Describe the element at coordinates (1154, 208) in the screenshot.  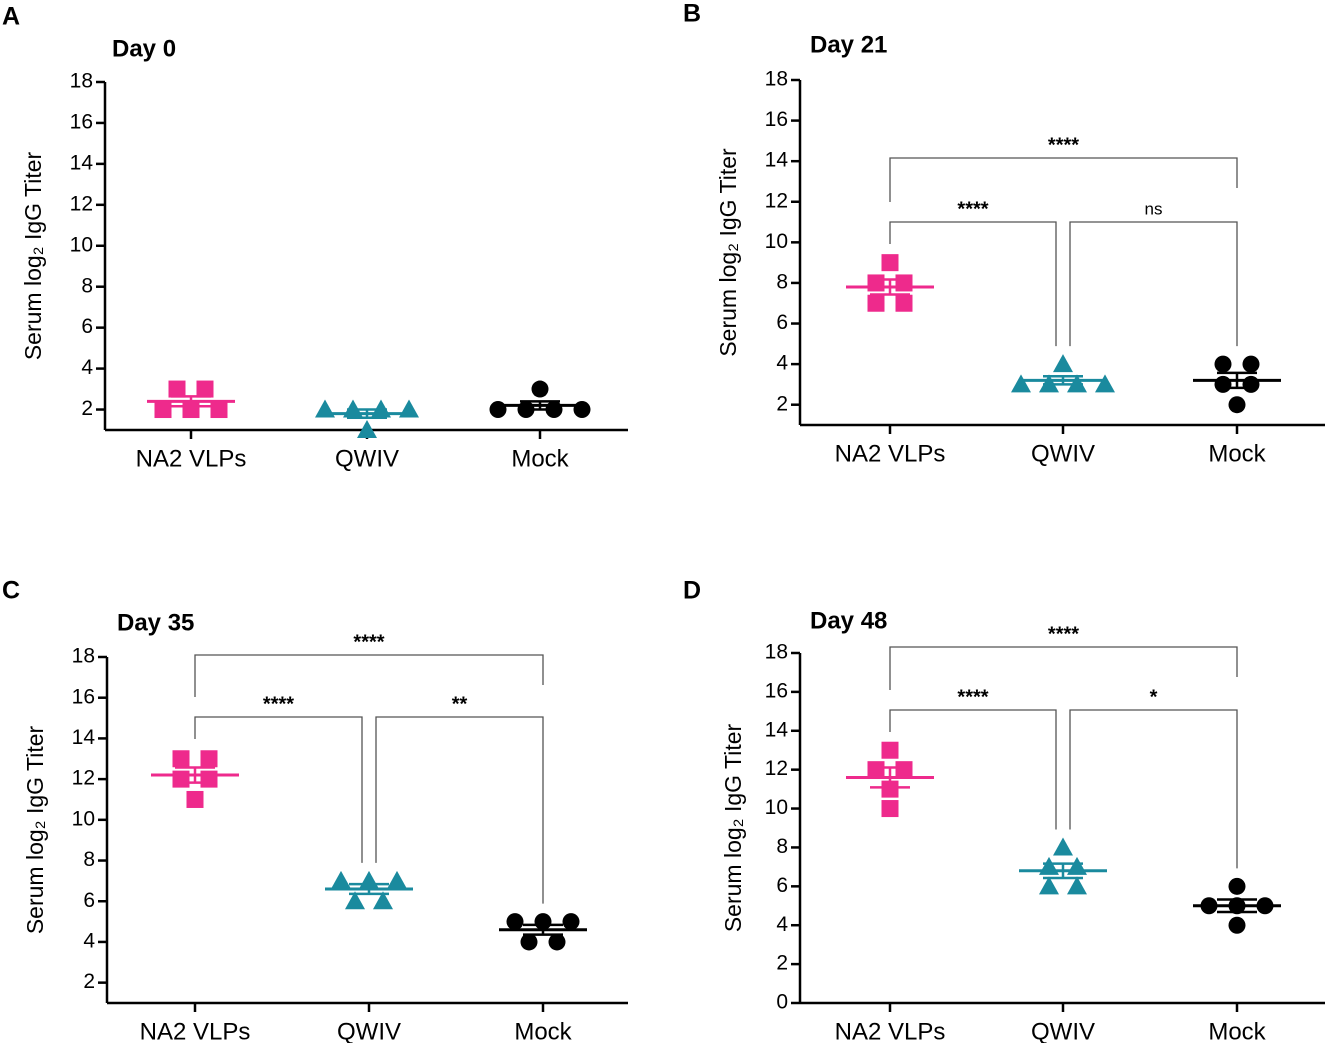
I see `significance-label: ns` at that location.